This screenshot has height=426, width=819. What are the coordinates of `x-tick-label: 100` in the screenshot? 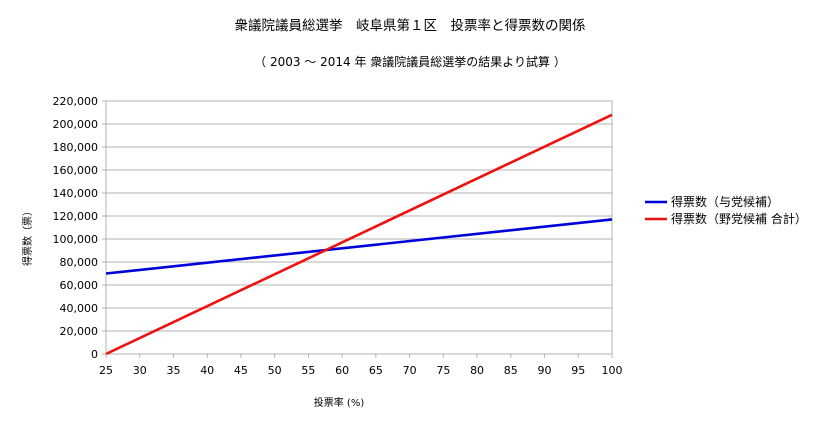 It's located at (612, 370).